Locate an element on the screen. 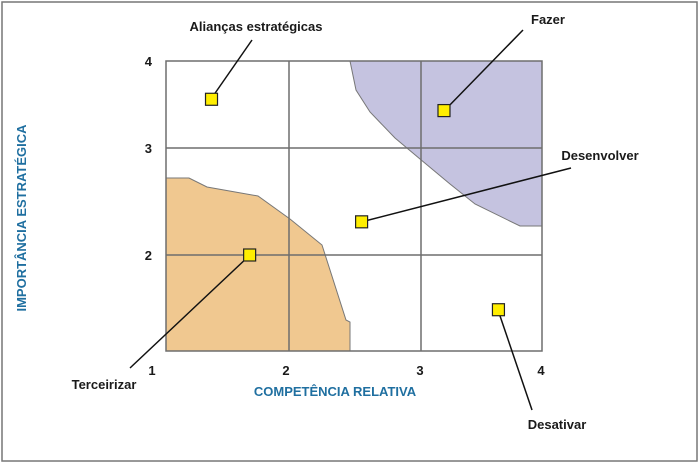 This screenshot has width=700, height=464. x-tick-2: 2 is located at coordinates (285, 370).